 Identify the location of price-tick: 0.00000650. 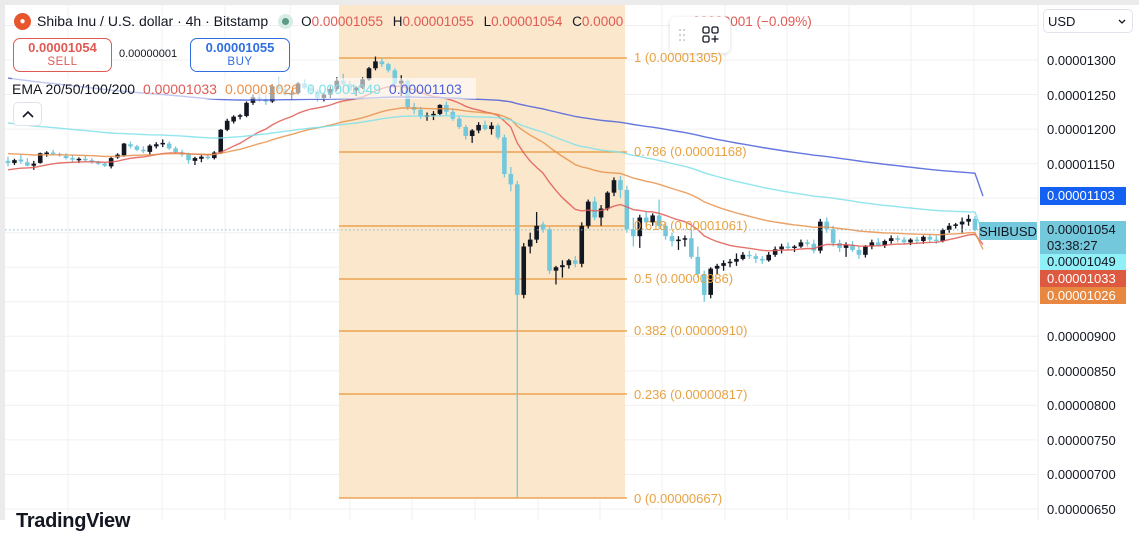
(1081, 509).